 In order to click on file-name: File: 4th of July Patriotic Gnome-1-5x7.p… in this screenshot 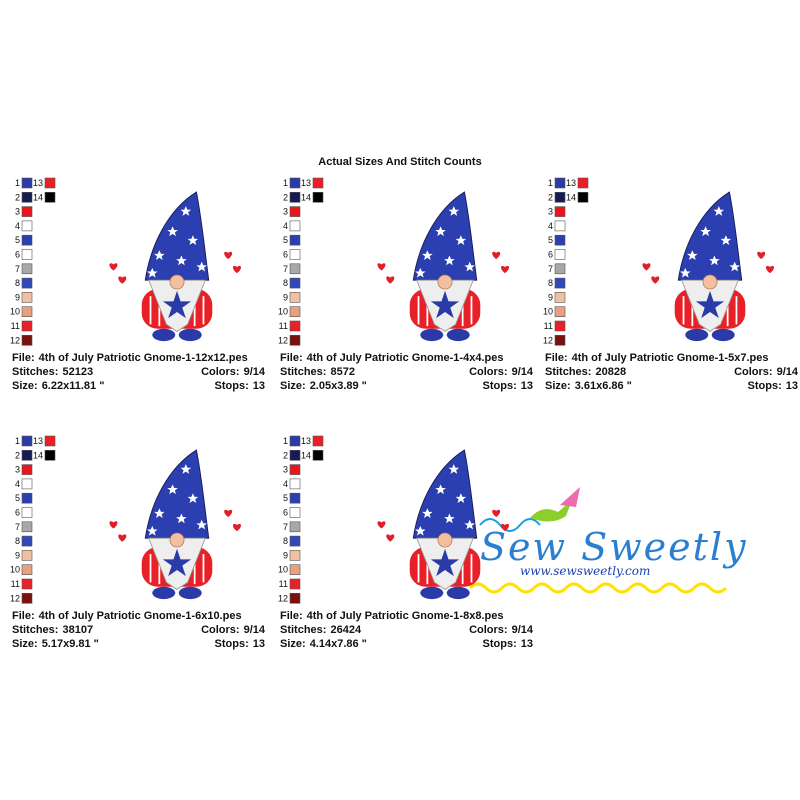, I will do `click(656, 358)`.